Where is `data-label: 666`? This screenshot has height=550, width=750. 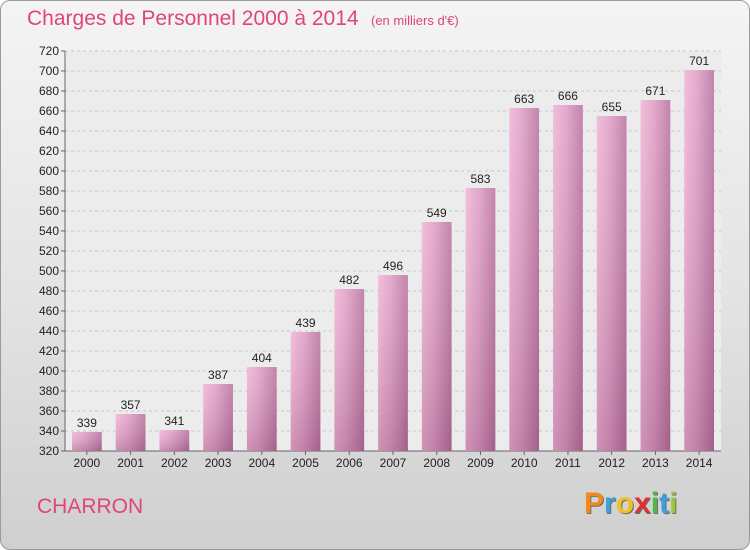
data-label: 666 is located at coordinates (568, 96).